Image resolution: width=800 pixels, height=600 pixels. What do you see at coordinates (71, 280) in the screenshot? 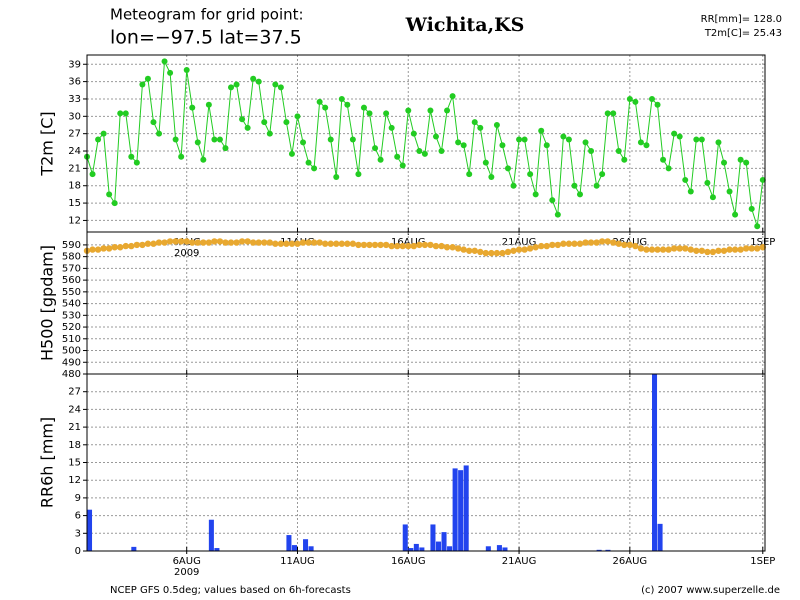
I see `y-tick-label: 560` at bounding box center [71, 280].